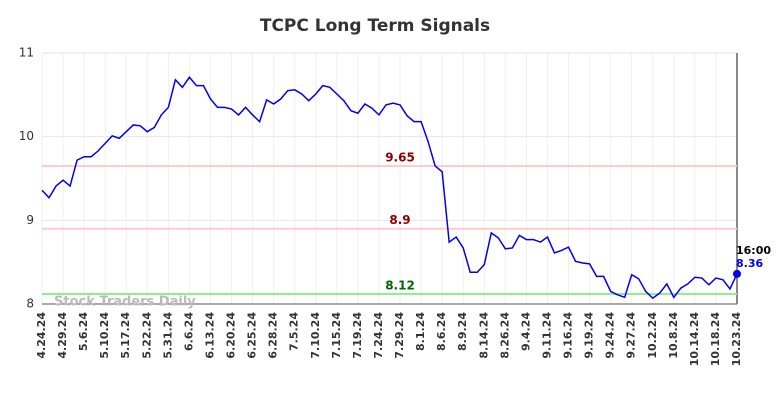  What do you see at coordinates (753, 250) in the screenshot?
I see `last-time: 16:00` at bounding box center [753, 250].